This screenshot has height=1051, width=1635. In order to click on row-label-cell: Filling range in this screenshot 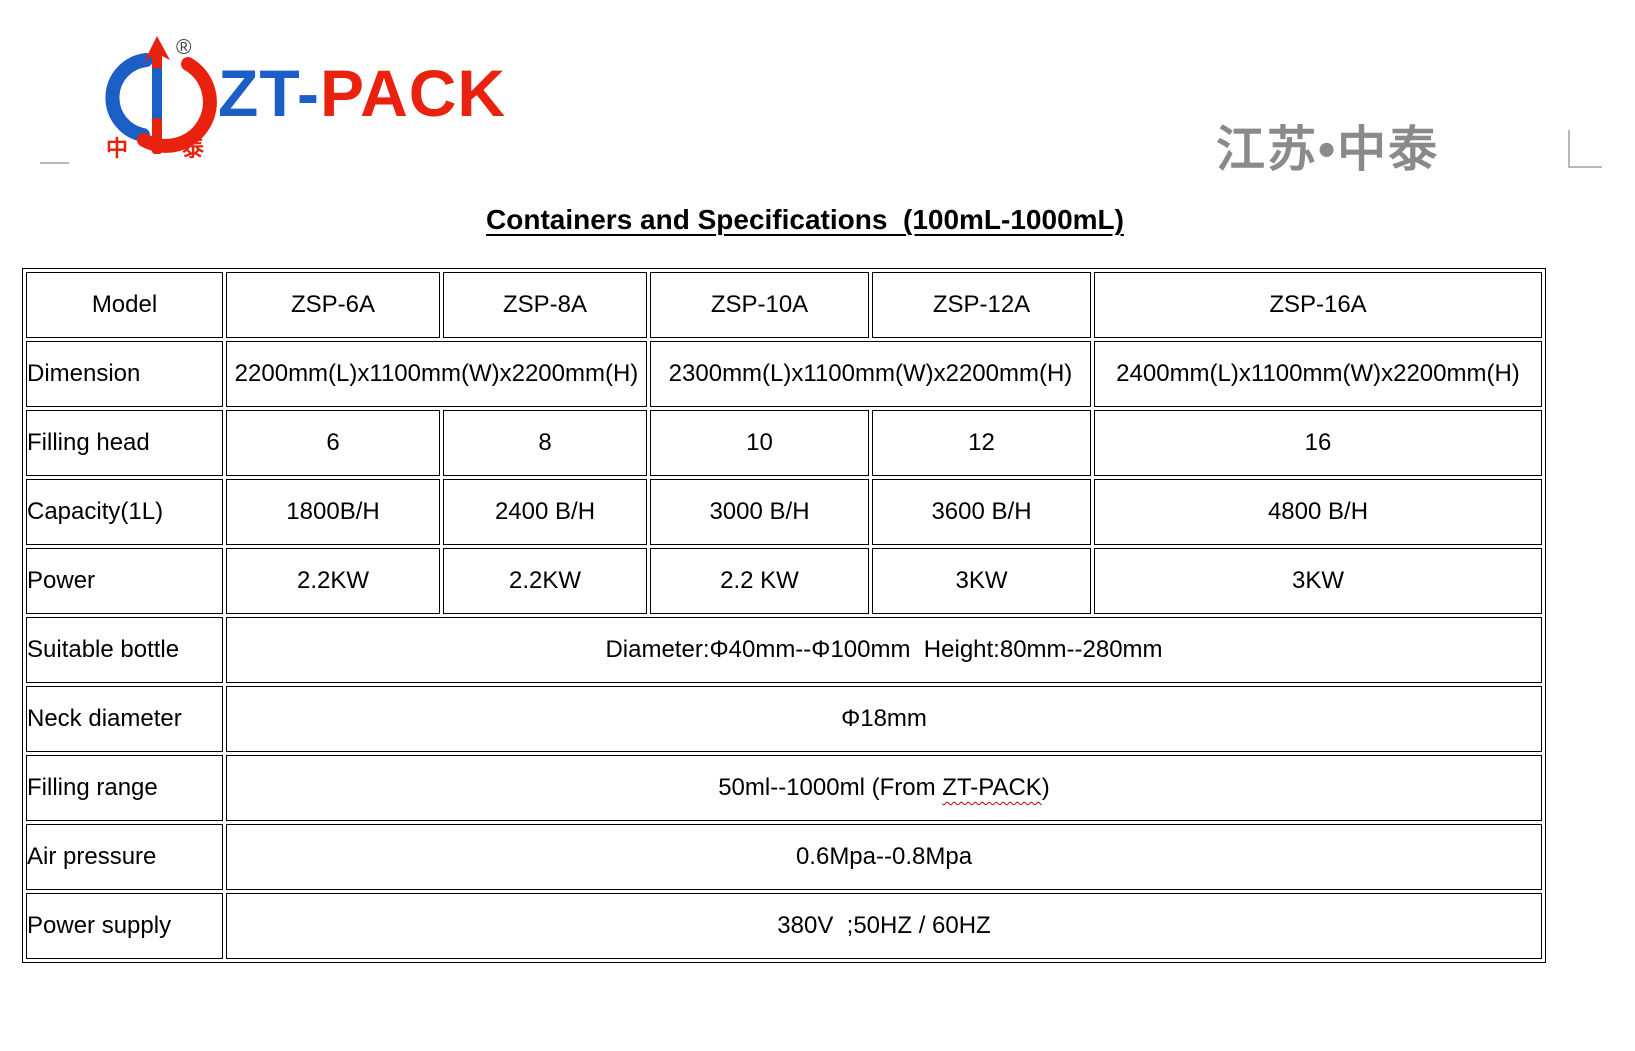, I will do `click(124, 788)`.